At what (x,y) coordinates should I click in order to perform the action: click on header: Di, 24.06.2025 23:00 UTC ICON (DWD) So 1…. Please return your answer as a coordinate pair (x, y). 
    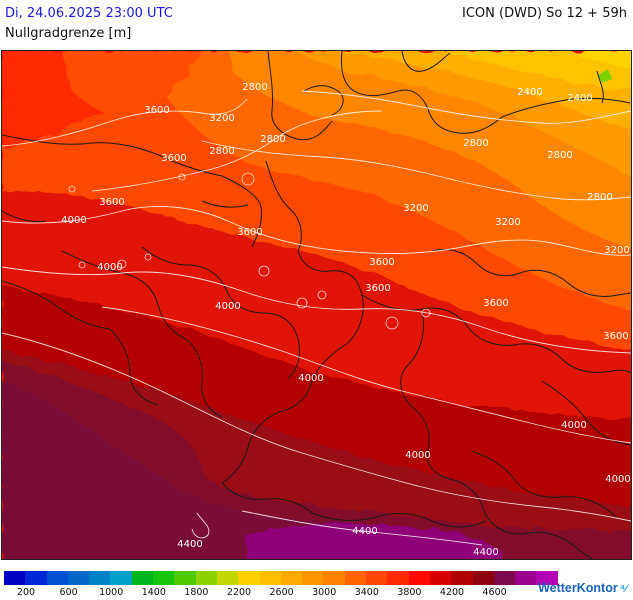
    Looking at the image, I should click on (316, 25).